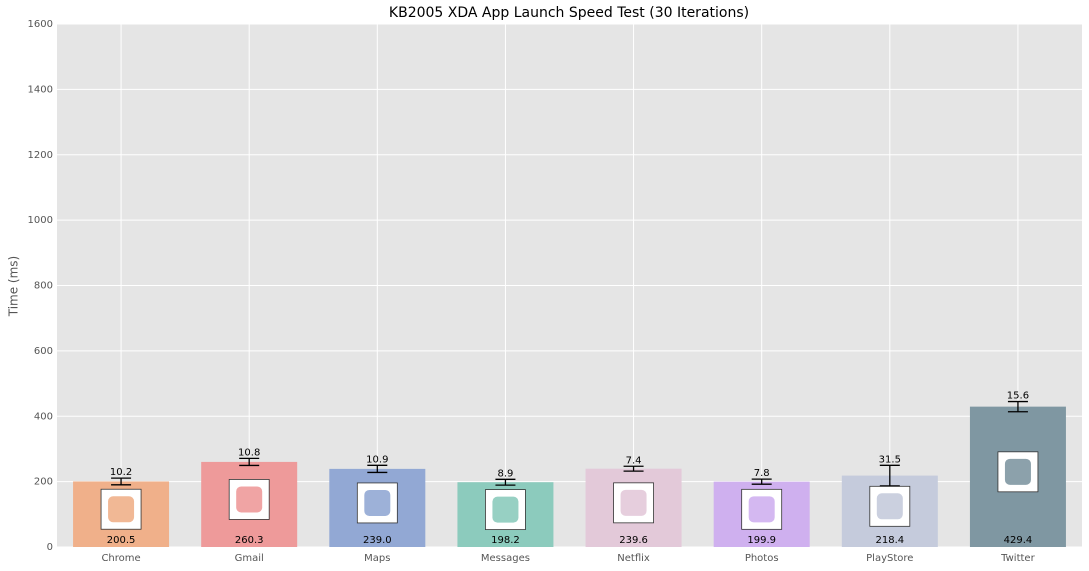  Describe the element at coordinates (249, 452) in the screenshot. I see `error-label: 10.8` at that location.